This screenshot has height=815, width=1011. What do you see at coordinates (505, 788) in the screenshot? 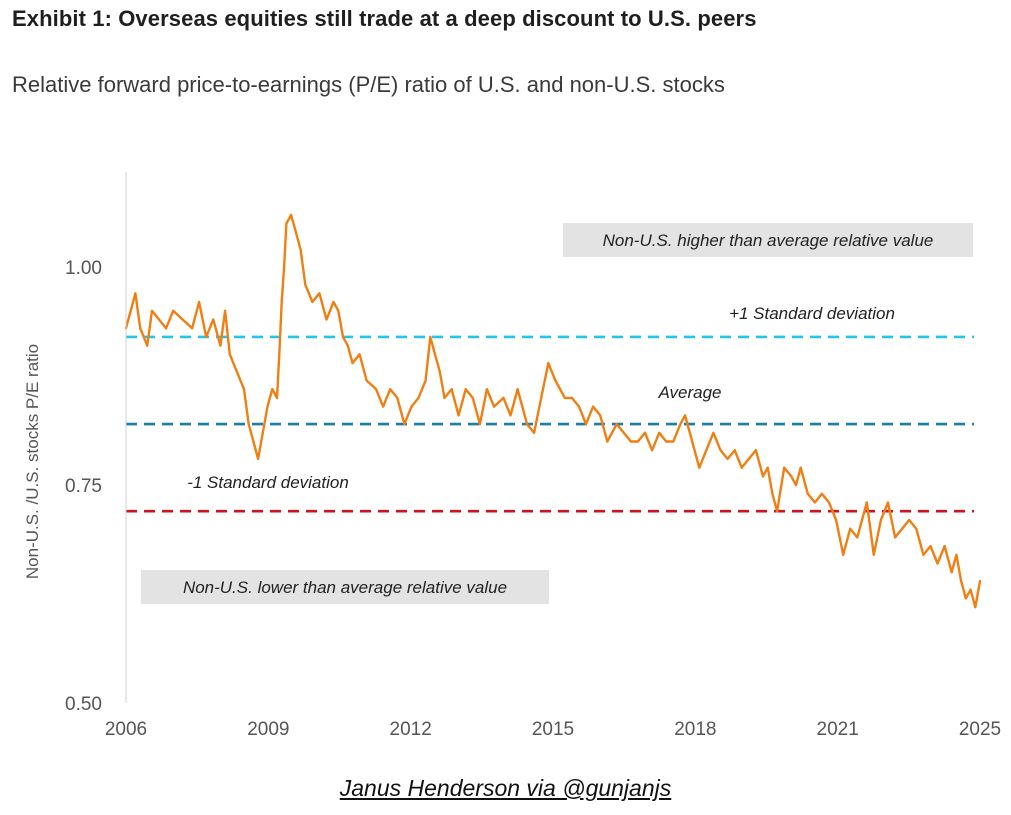
I see `source-credit: Janus Henderson via @gunjanjs` at bounding box center [505, 788].